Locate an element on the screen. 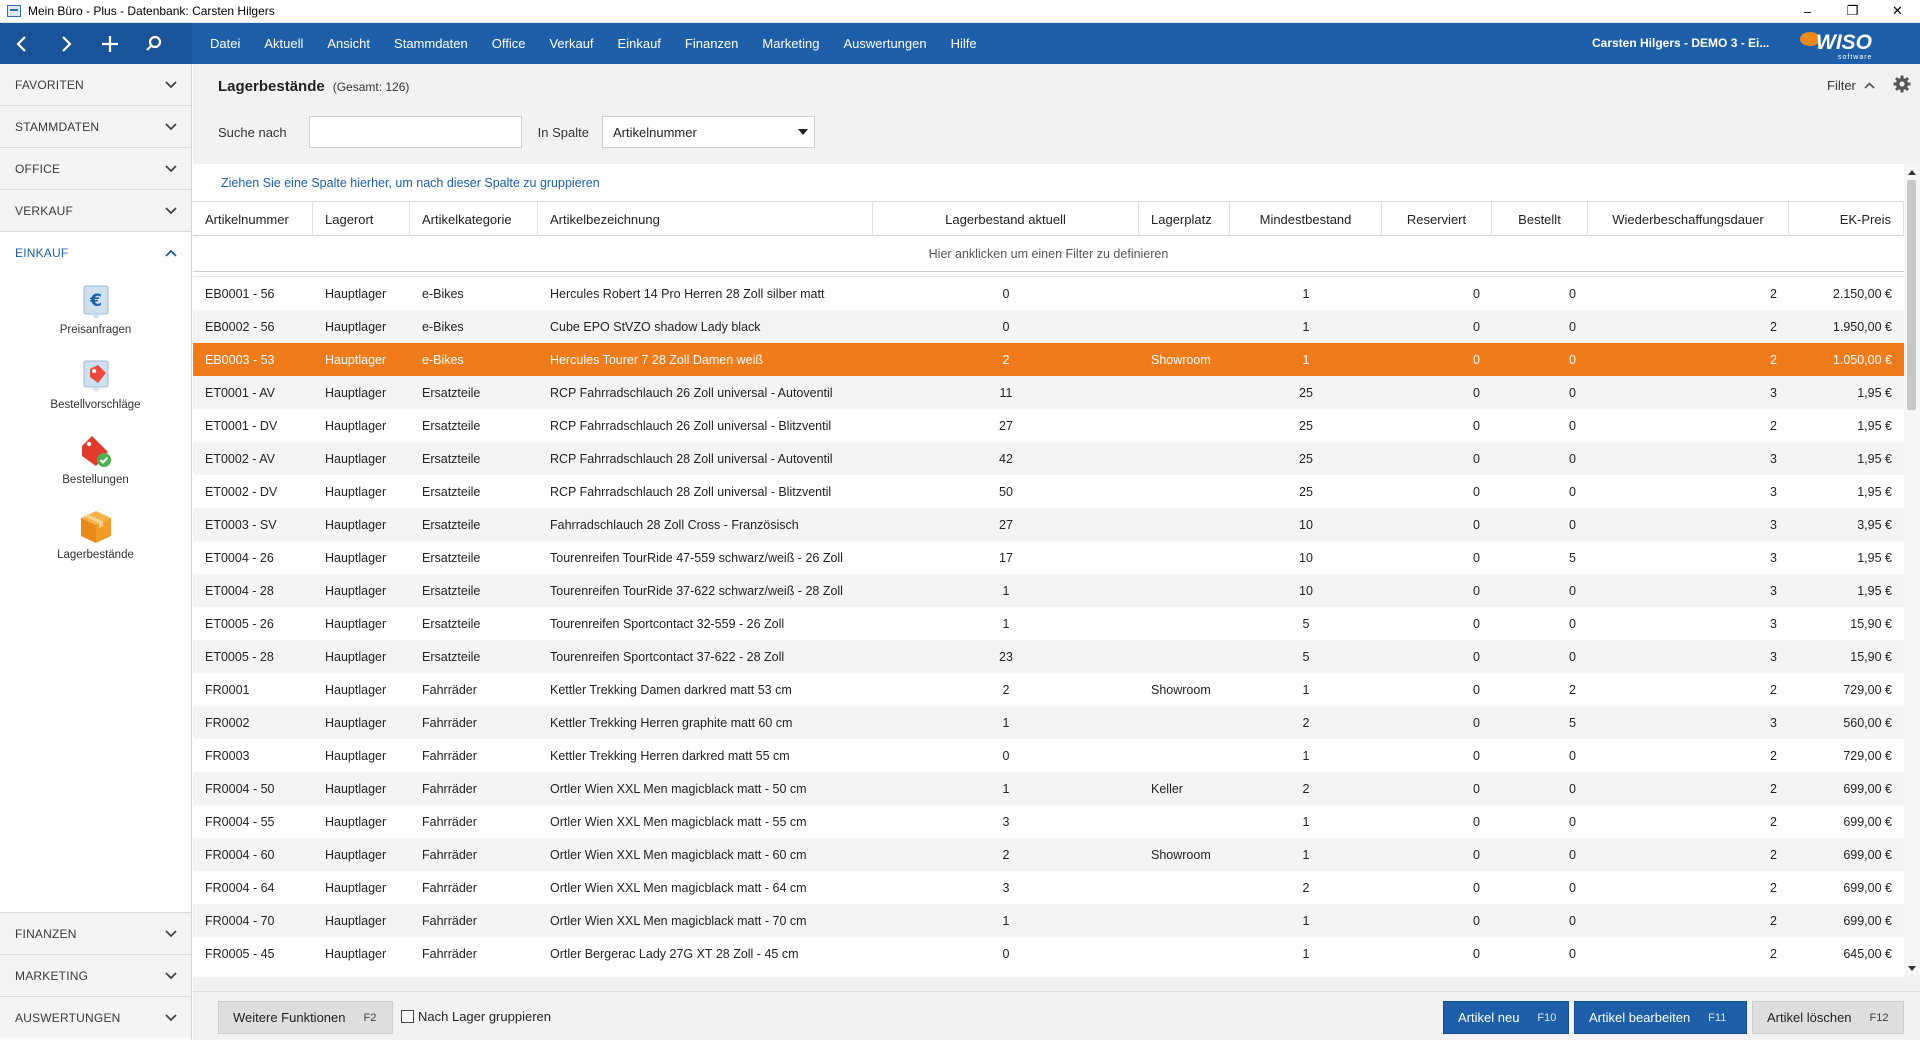 The height and width of the screenshot is (1040, 1920). column-header-ek-preis: EK-Preis is located at coordinates (1846, 219).